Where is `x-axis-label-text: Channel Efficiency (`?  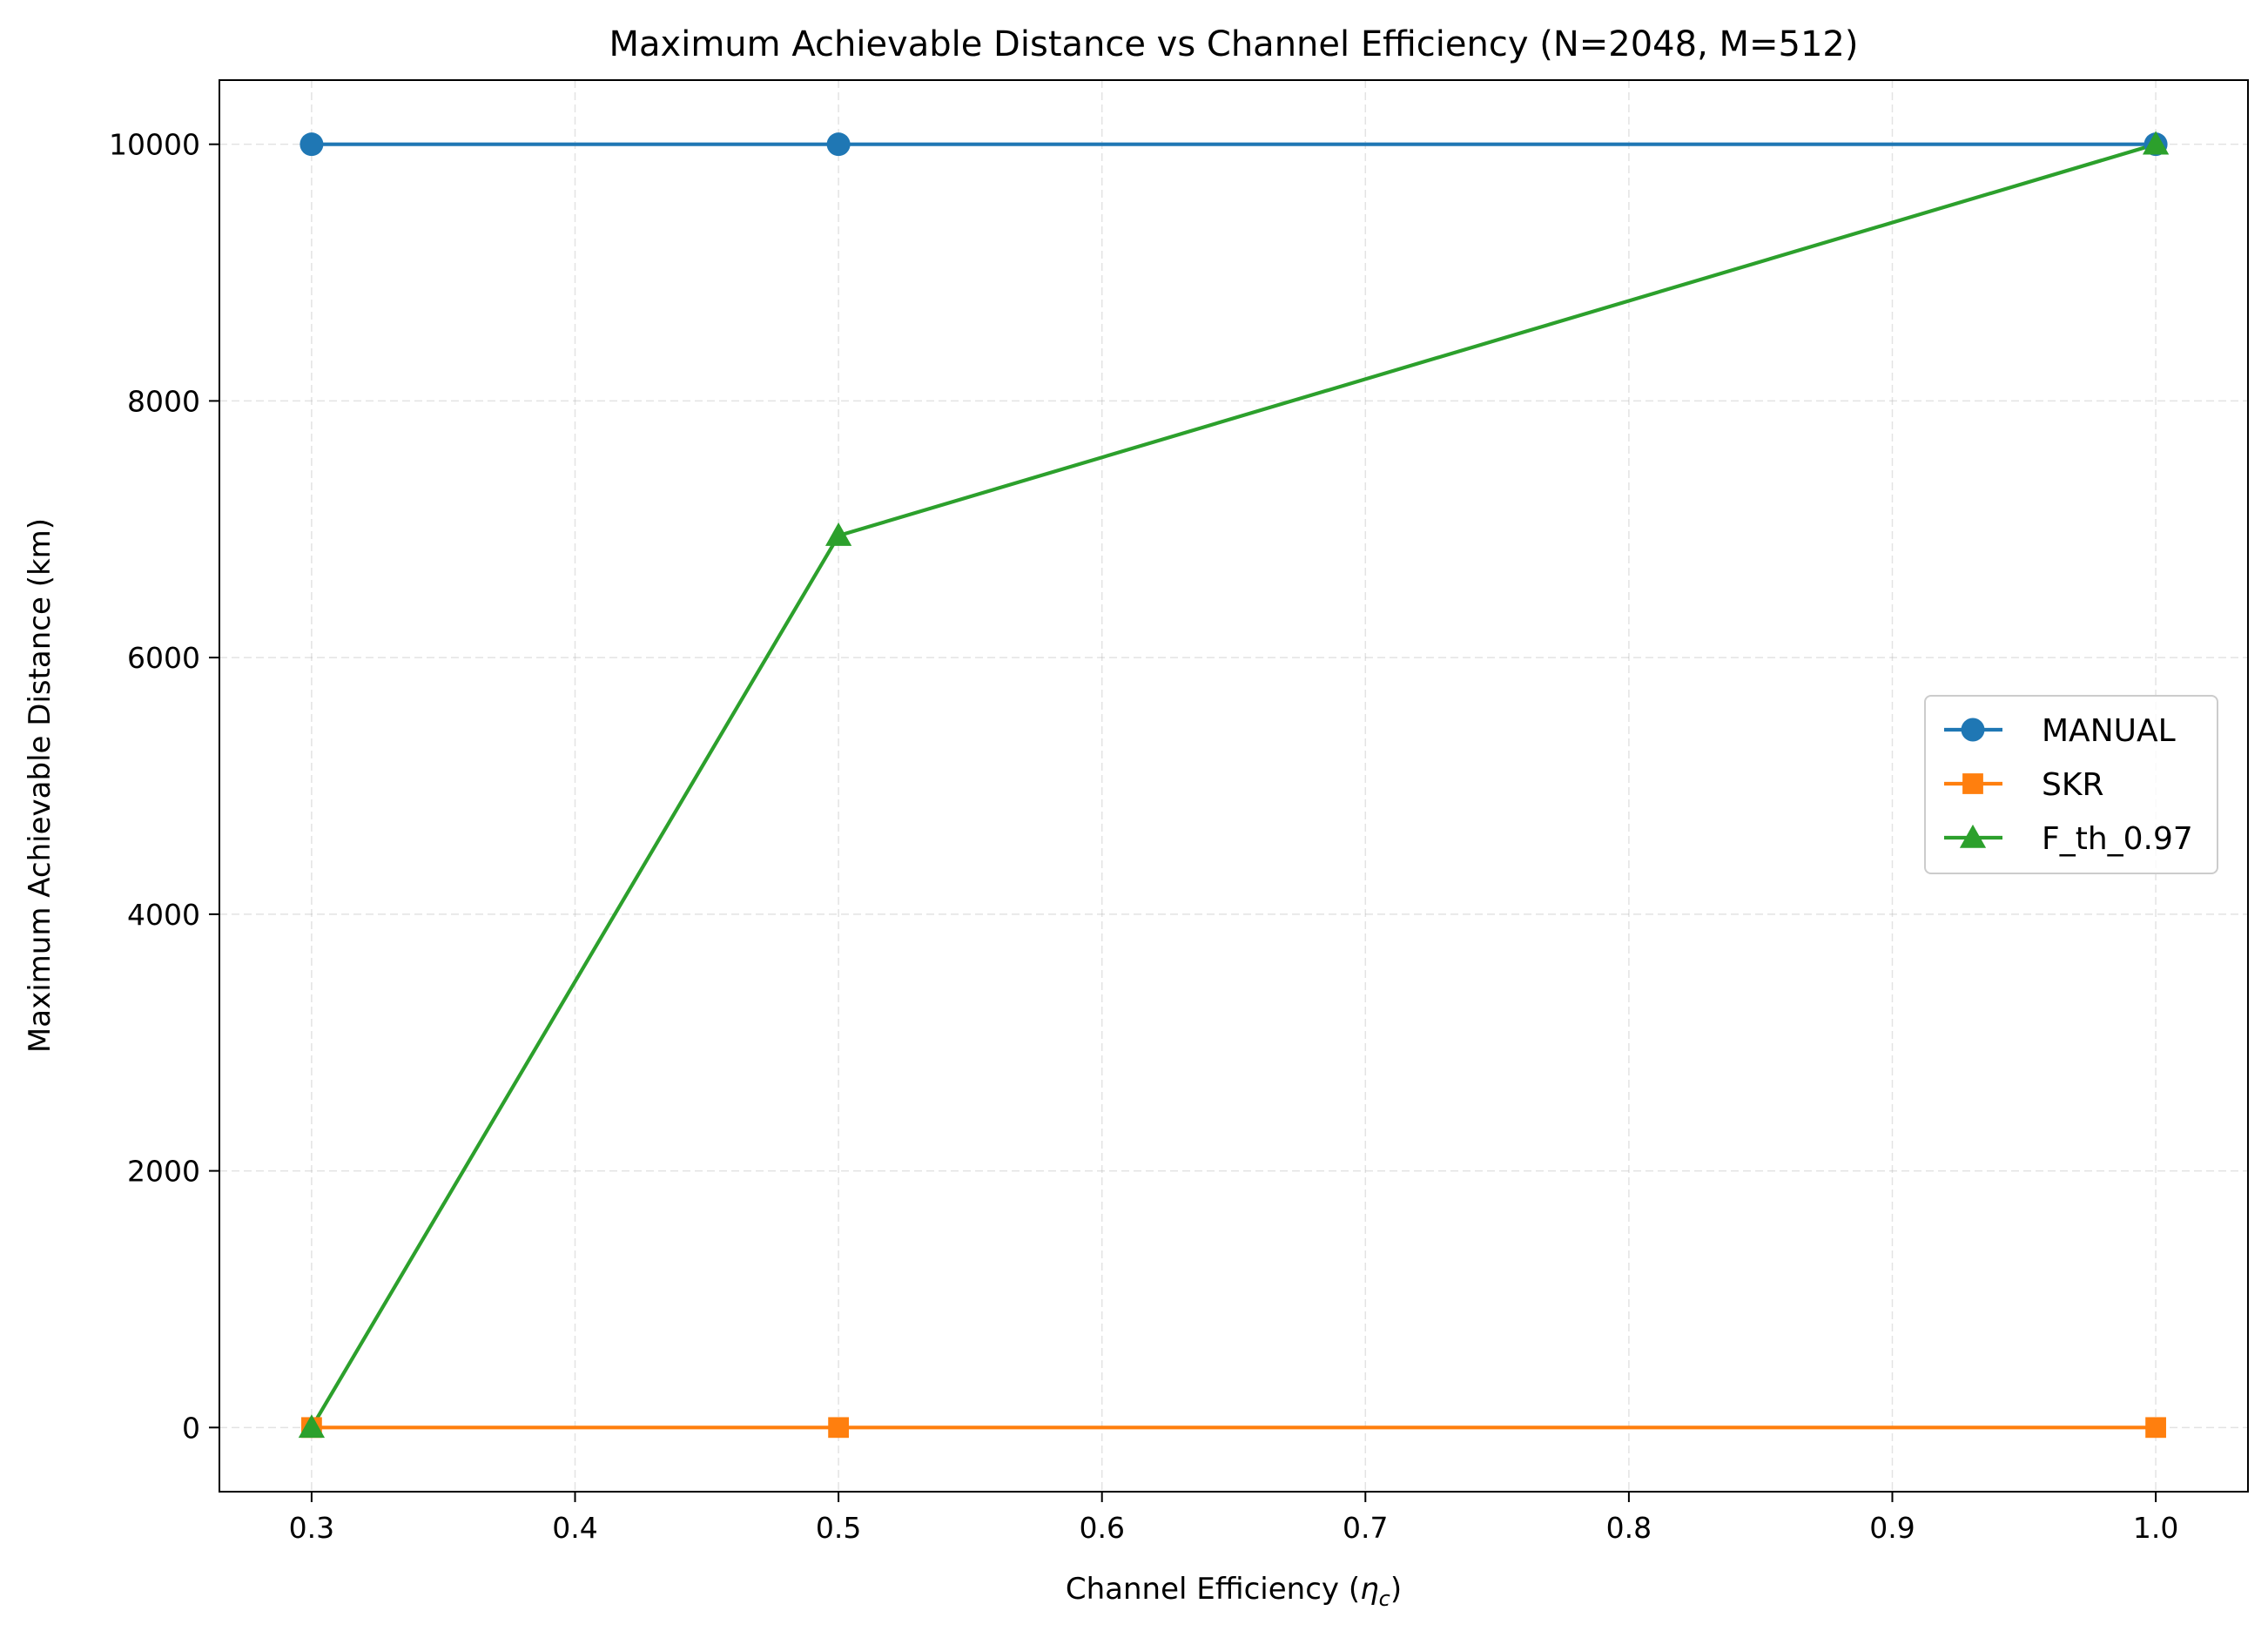 x-axis-label-text: Channel Efficiency ( is located at coordinates (1213, 1589).